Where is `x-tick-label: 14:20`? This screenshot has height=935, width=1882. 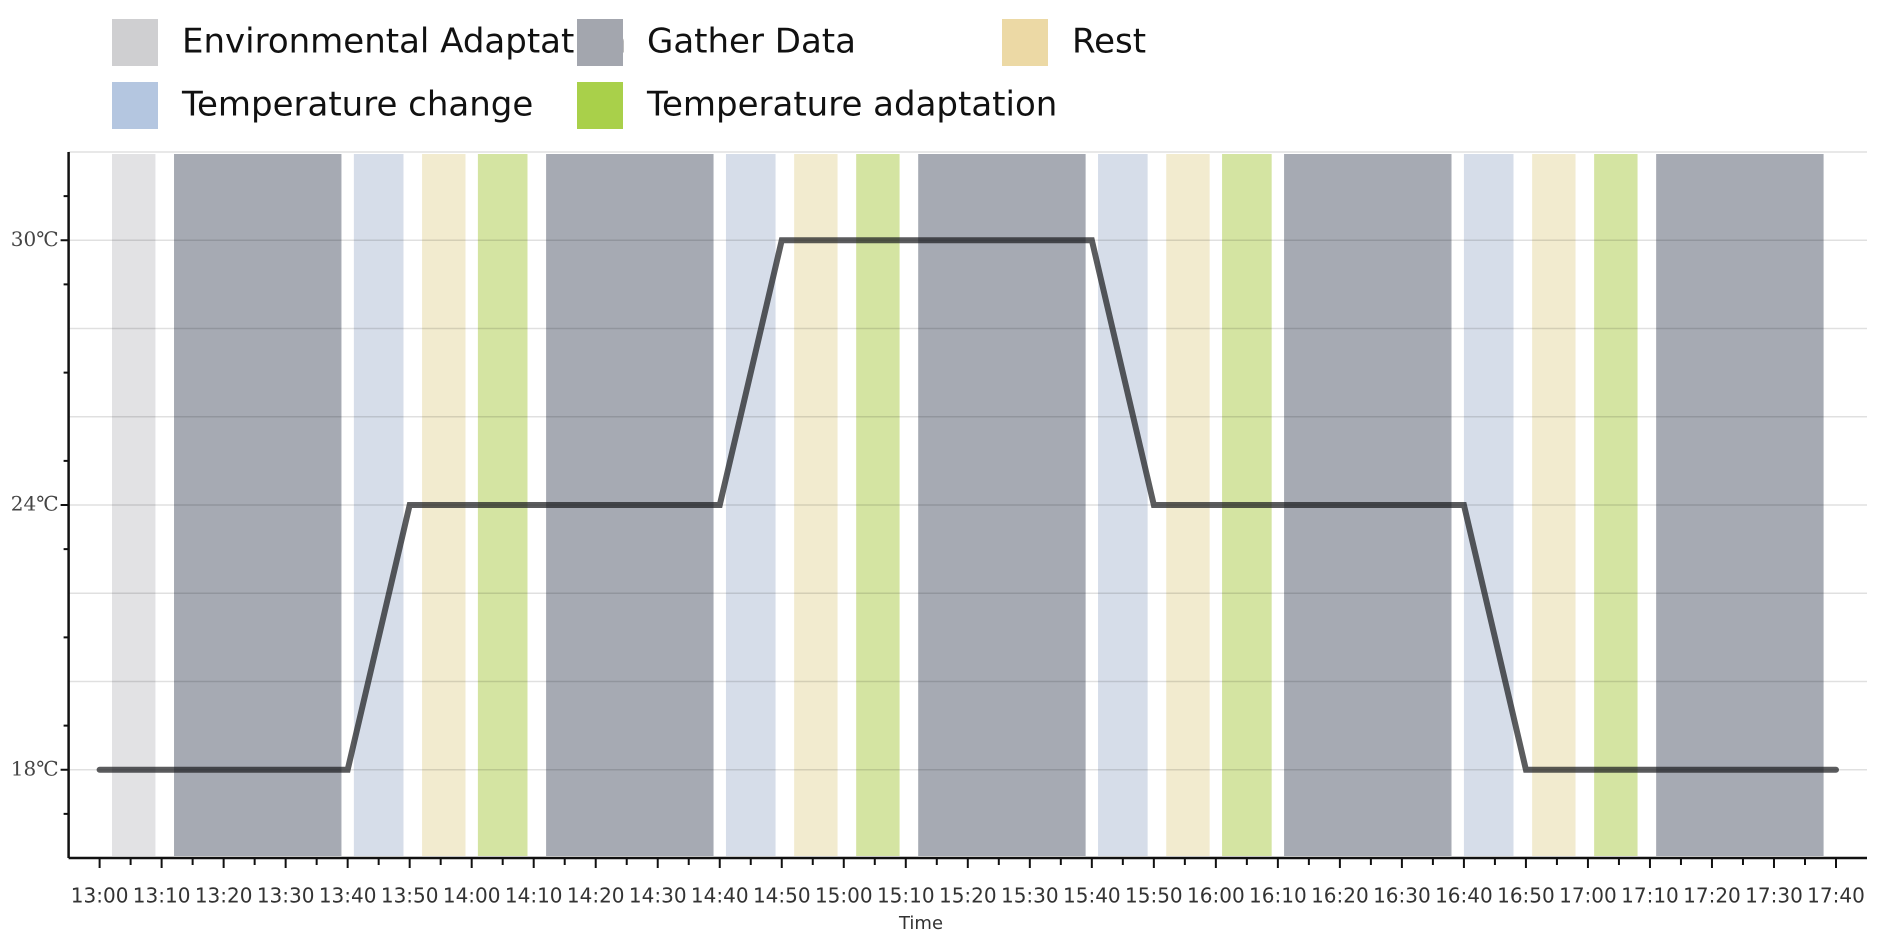 x-tick-label: 14:20 is located at coordinates (596, 896).